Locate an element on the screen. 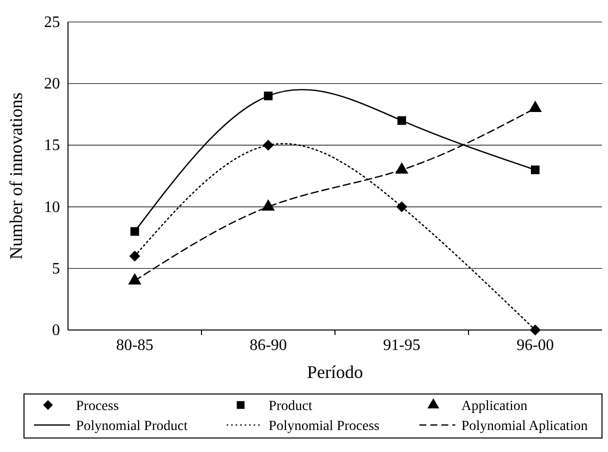  y-tick-label: 20 is located at coordinates (52, 84).